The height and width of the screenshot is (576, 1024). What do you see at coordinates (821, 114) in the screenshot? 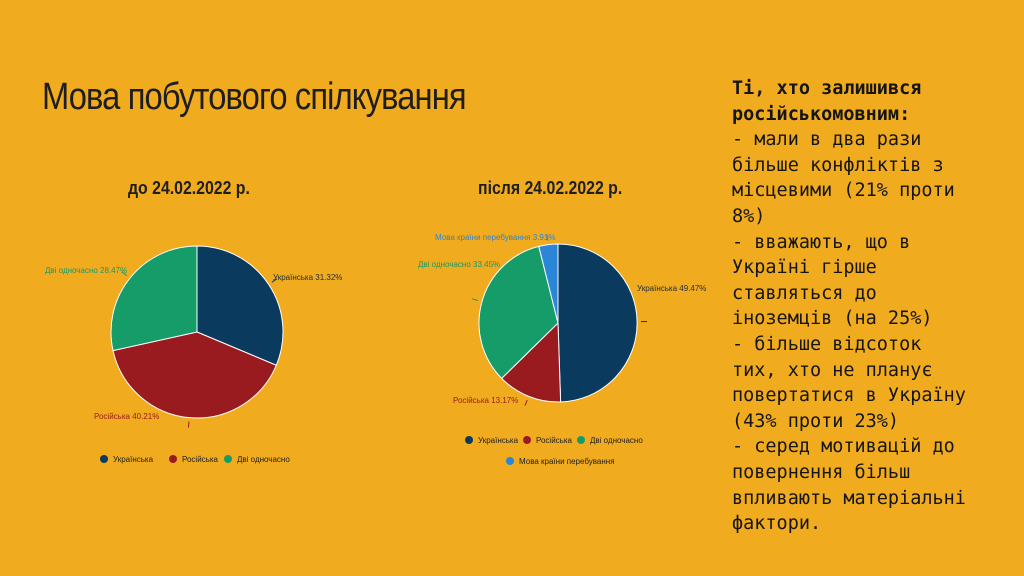
I see `side-text-line: російськомовним:` at bounding box center [821, 114].